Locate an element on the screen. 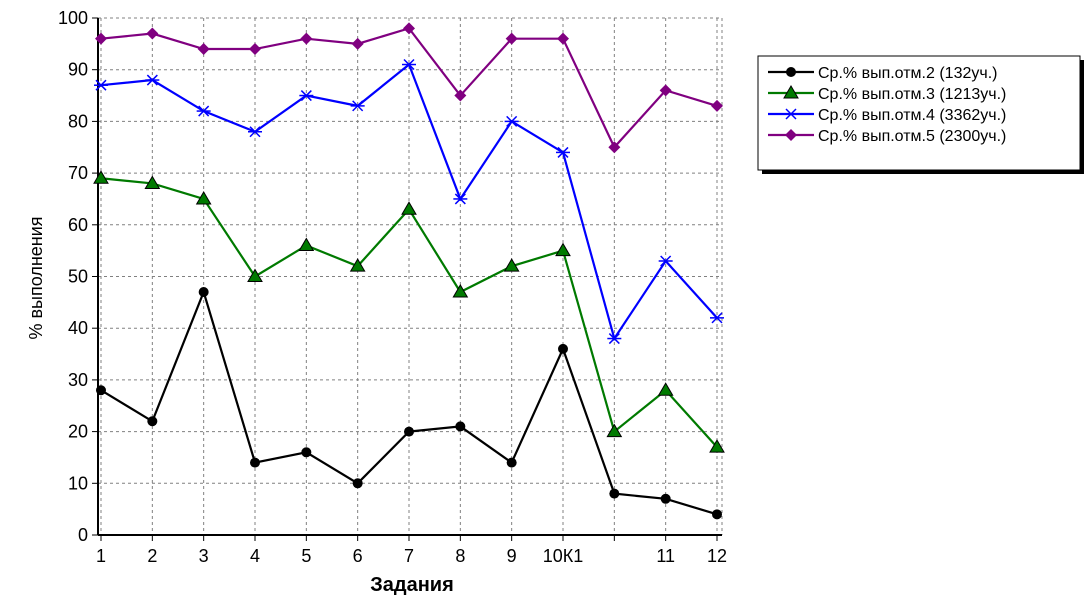 The image size is (1086, 597). y-tick-label: 30 is located at coordinates (78, 380).